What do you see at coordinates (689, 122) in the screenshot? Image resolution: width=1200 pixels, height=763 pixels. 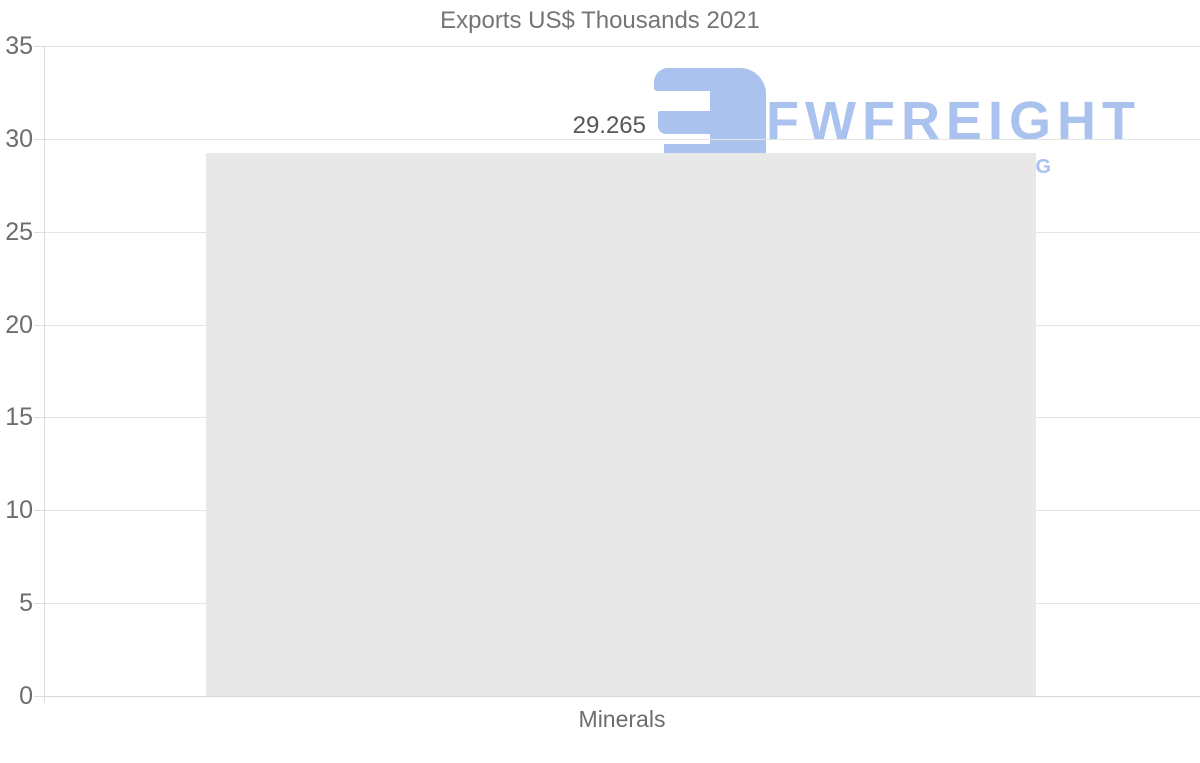 I see `logo-icon-middle-arm` at bounding box center [689, 122].